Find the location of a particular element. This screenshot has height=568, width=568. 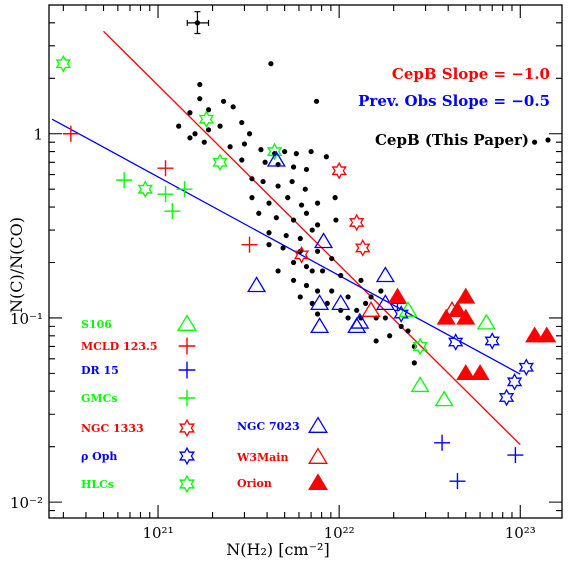

legend-label-1: MCLD 123.5 is located at coordinates (119, 346).